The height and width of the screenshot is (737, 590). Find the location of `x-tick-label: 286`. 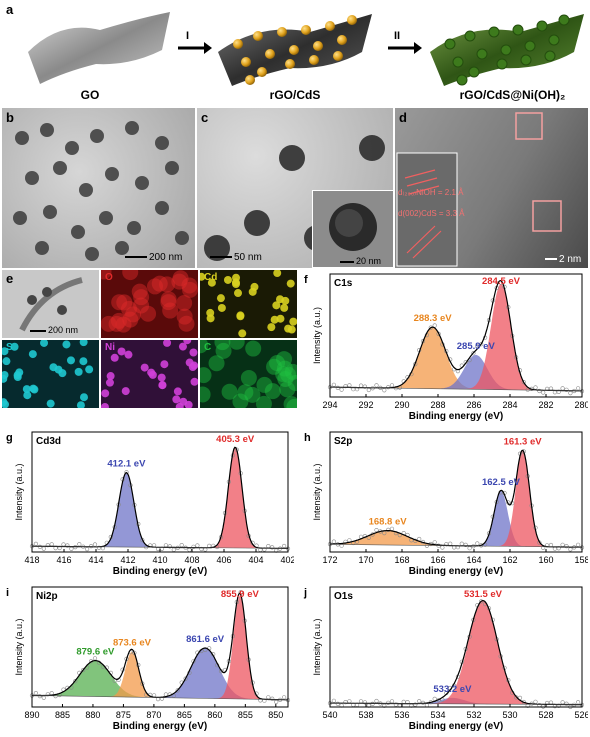

x-tick-label: 286 is located at coordinates (473, 405).